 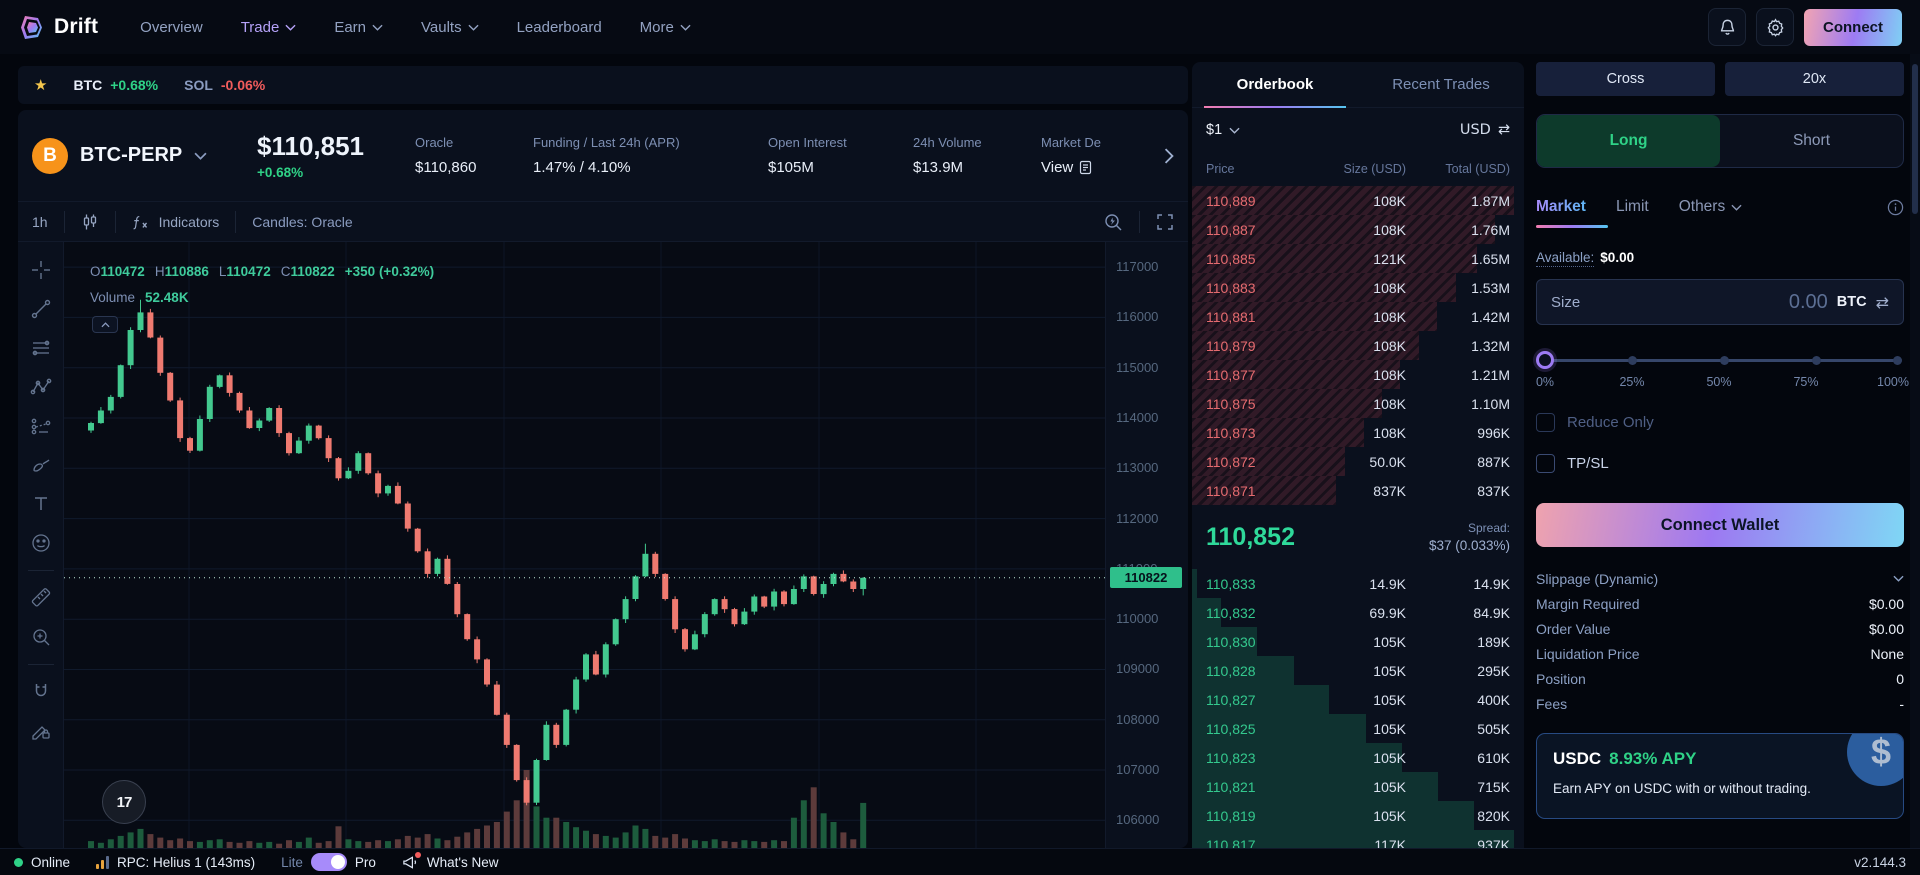 I want to click on orderbook-ask-row: 110,879 108K 1.32M, so click(x=1358, y=345).